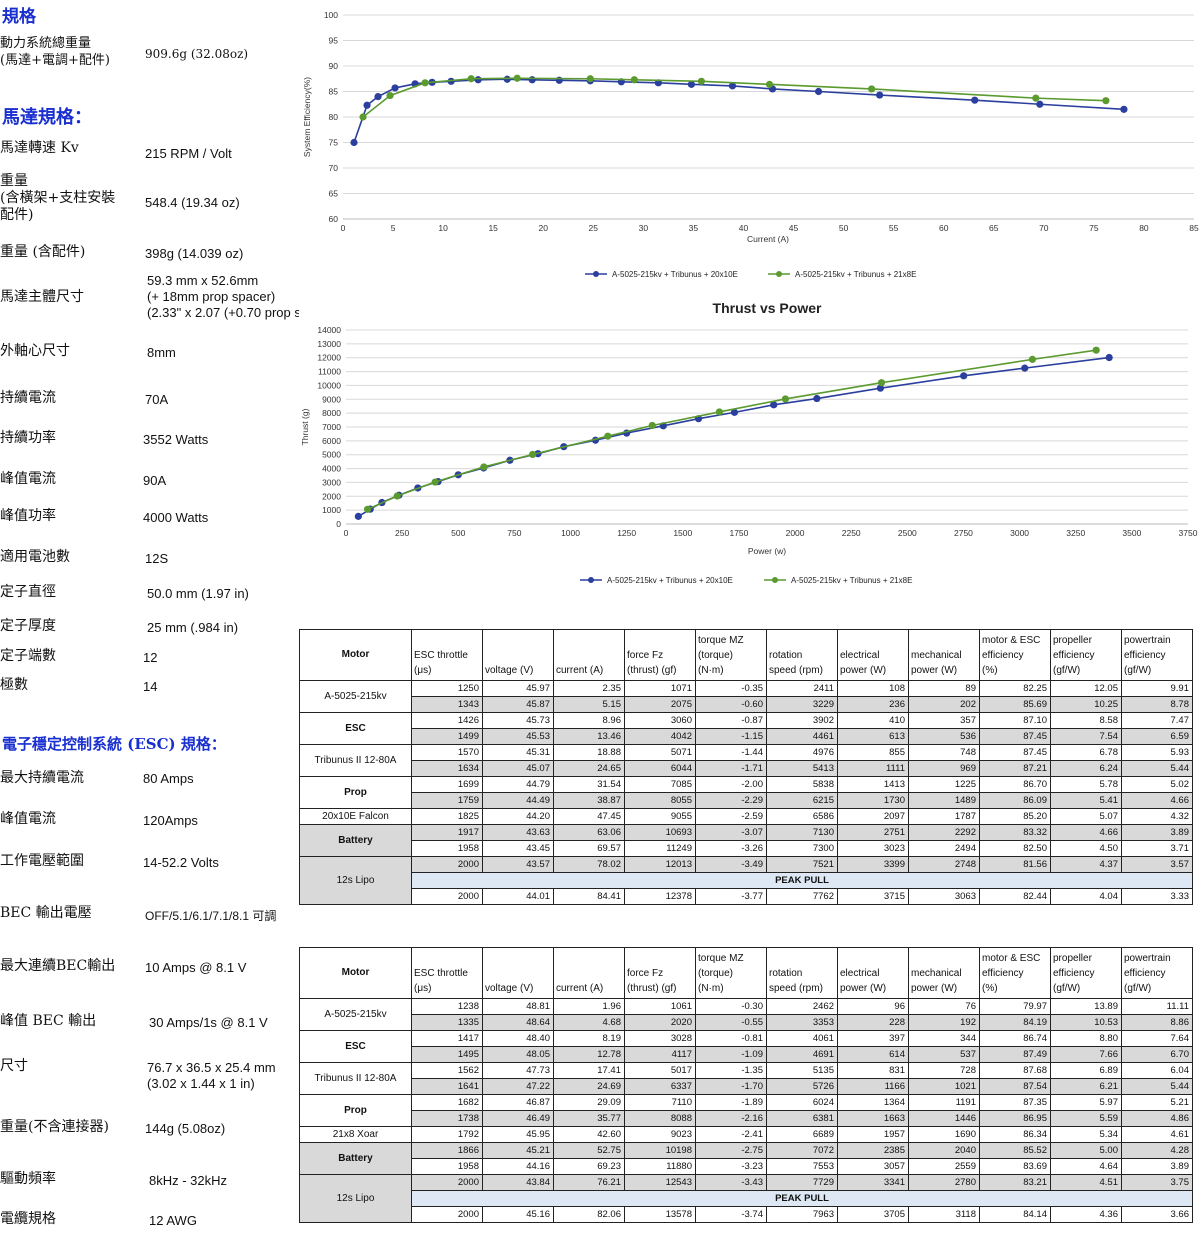  Describe the element at coordinates (334, 143) in the screenshot. I see `y-tick-label: 75` at that location.